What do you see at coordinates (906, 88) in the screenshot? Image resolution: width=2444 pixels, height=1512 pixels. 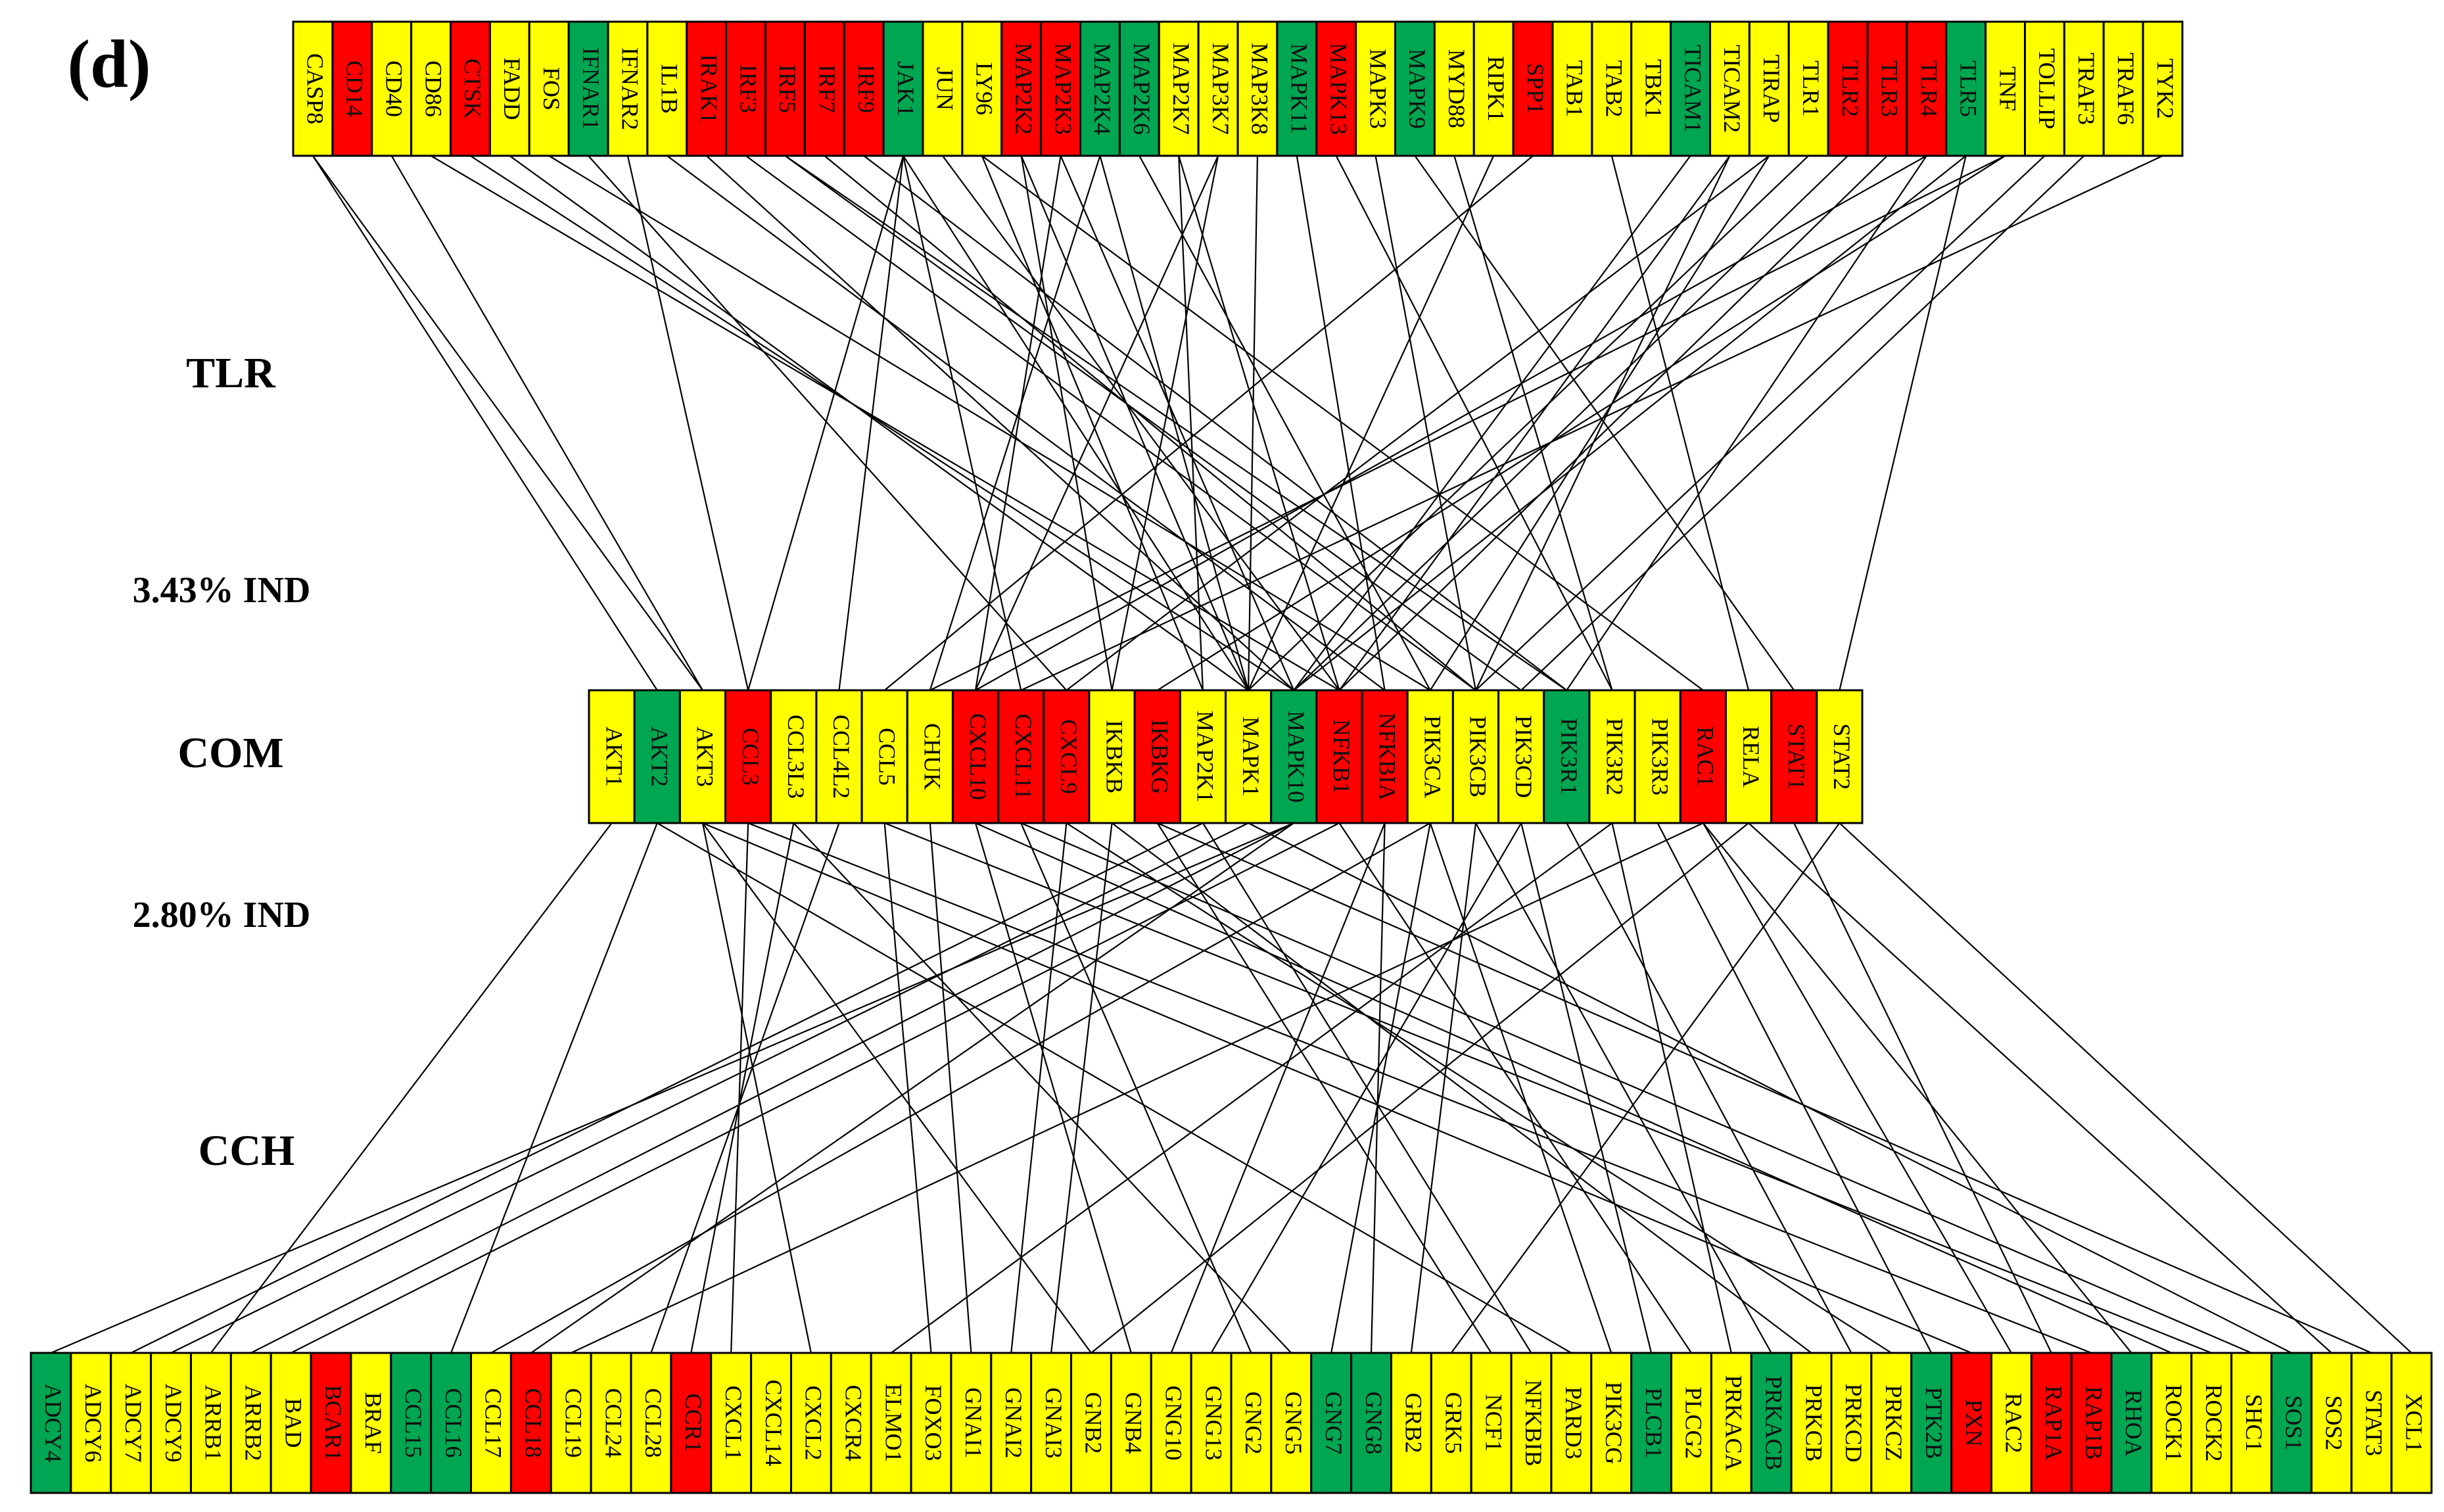 I see `gene-label: JAK1` at bounding box center [906, 88].